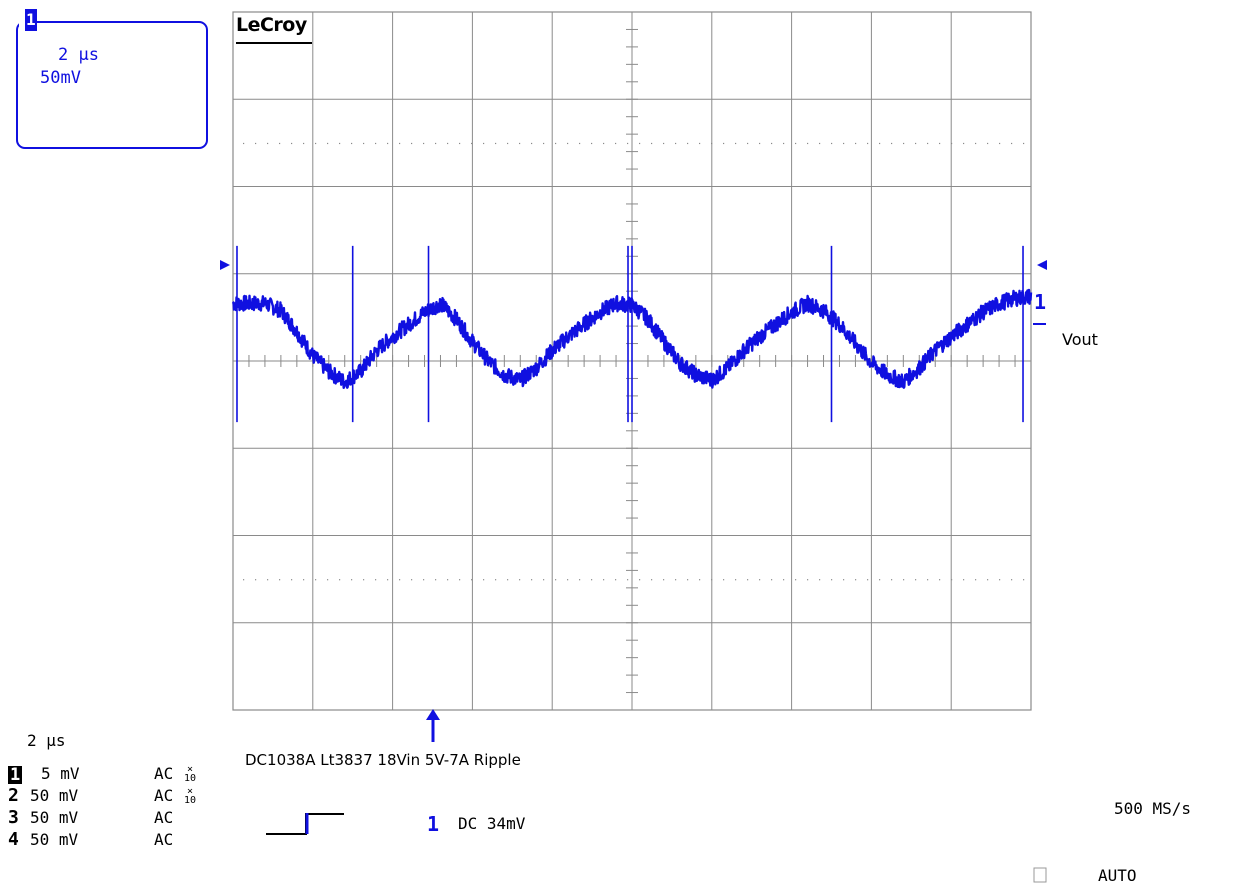 Image resolution: width=1248 pixels, height=895 pixels. I want to click on channel-row: 2 50 mV AC × 10, so click(118, 796).